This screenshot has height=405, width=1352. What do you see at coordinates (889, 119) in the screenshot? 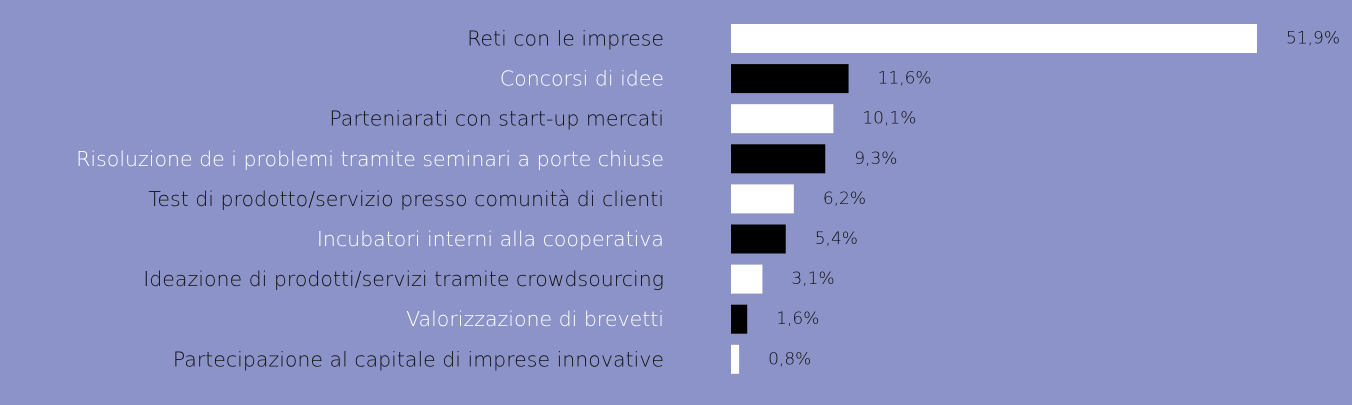
I see `value-label: 10,1%` at bounding box center [889, 119].